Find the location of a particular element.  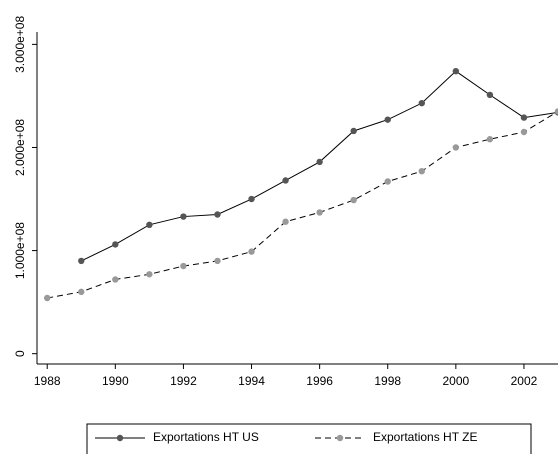

x-tick-label: 1994 is located at coordinates (251, 381).